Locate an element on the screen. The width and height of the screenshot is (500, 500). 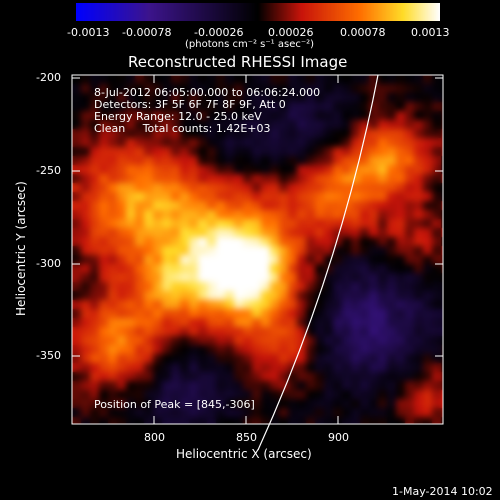
x-tick-label-1: 800 is located at coordinates (154, 437).